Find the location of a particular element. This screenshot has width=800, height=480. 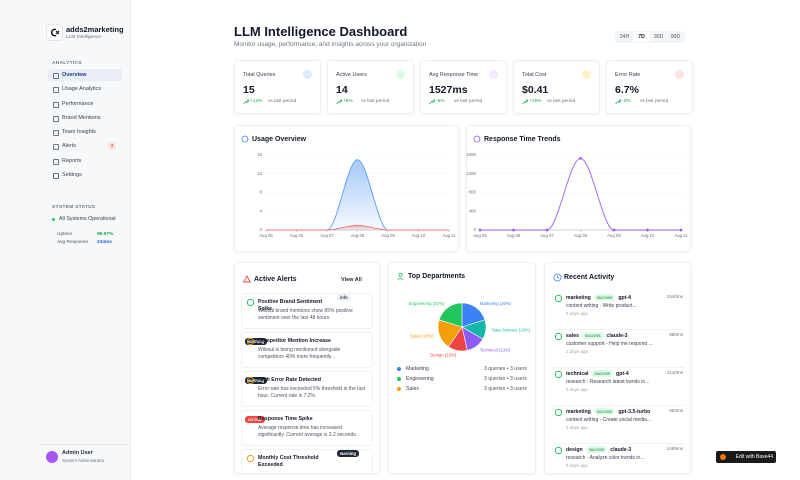

line is located at coordinates (357, 227).